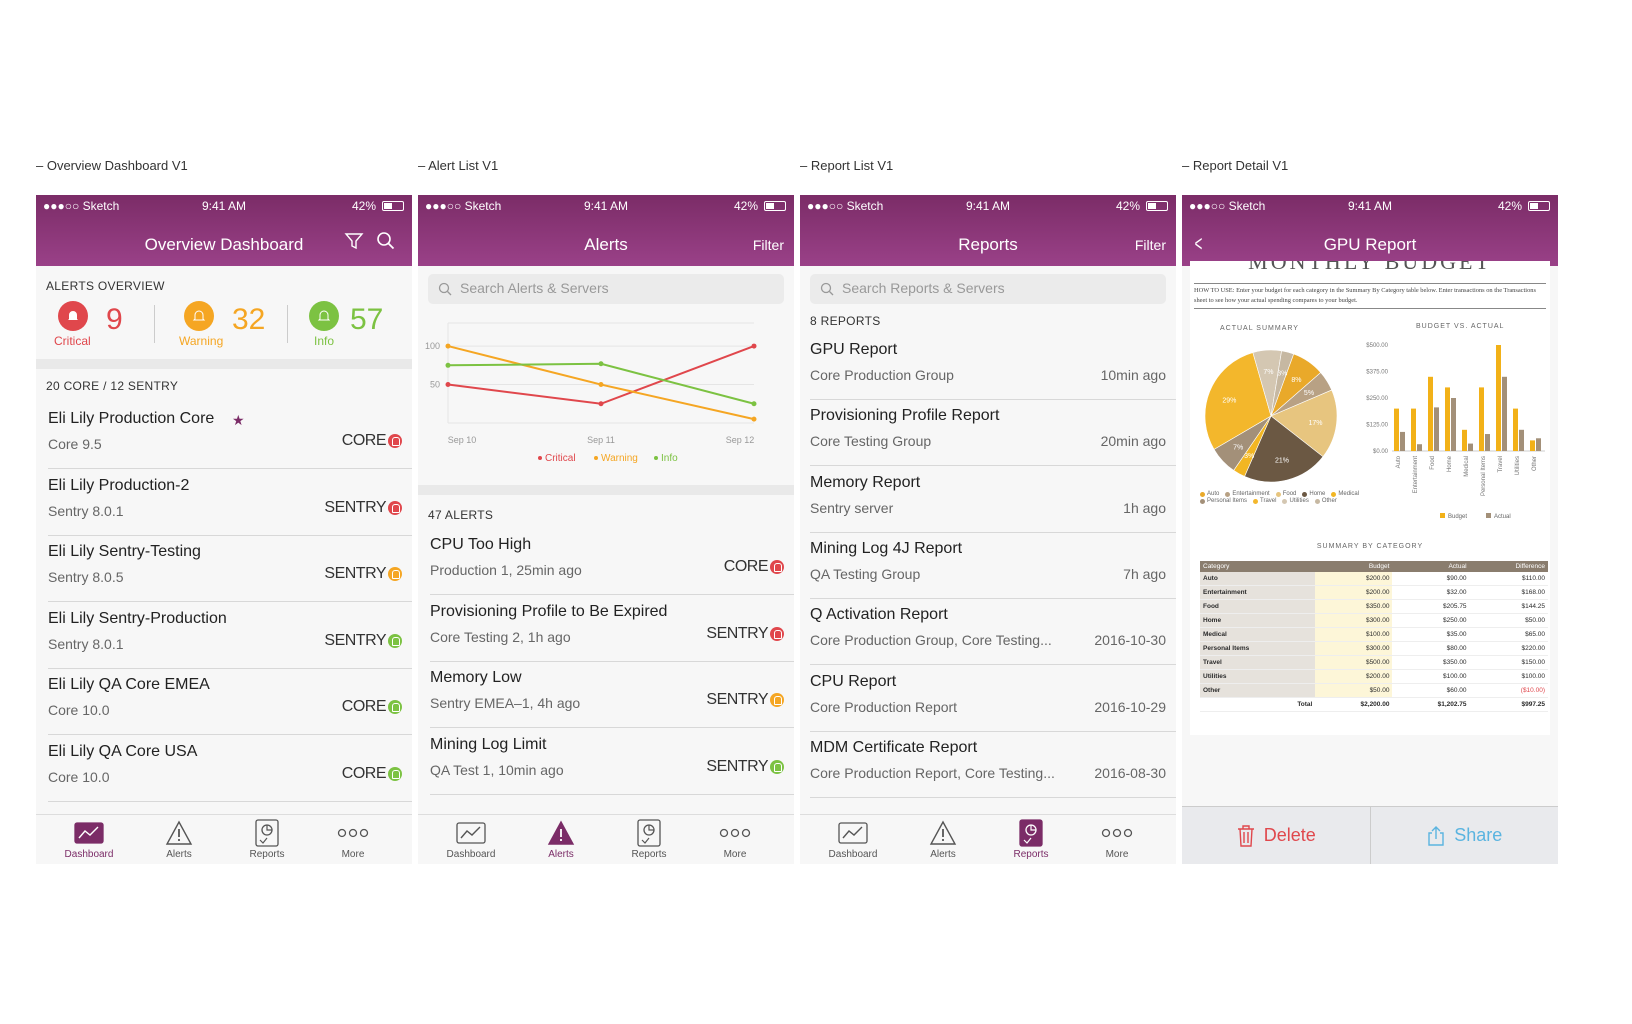  I want to click on legend-item: Medical, so click(1345, 494).